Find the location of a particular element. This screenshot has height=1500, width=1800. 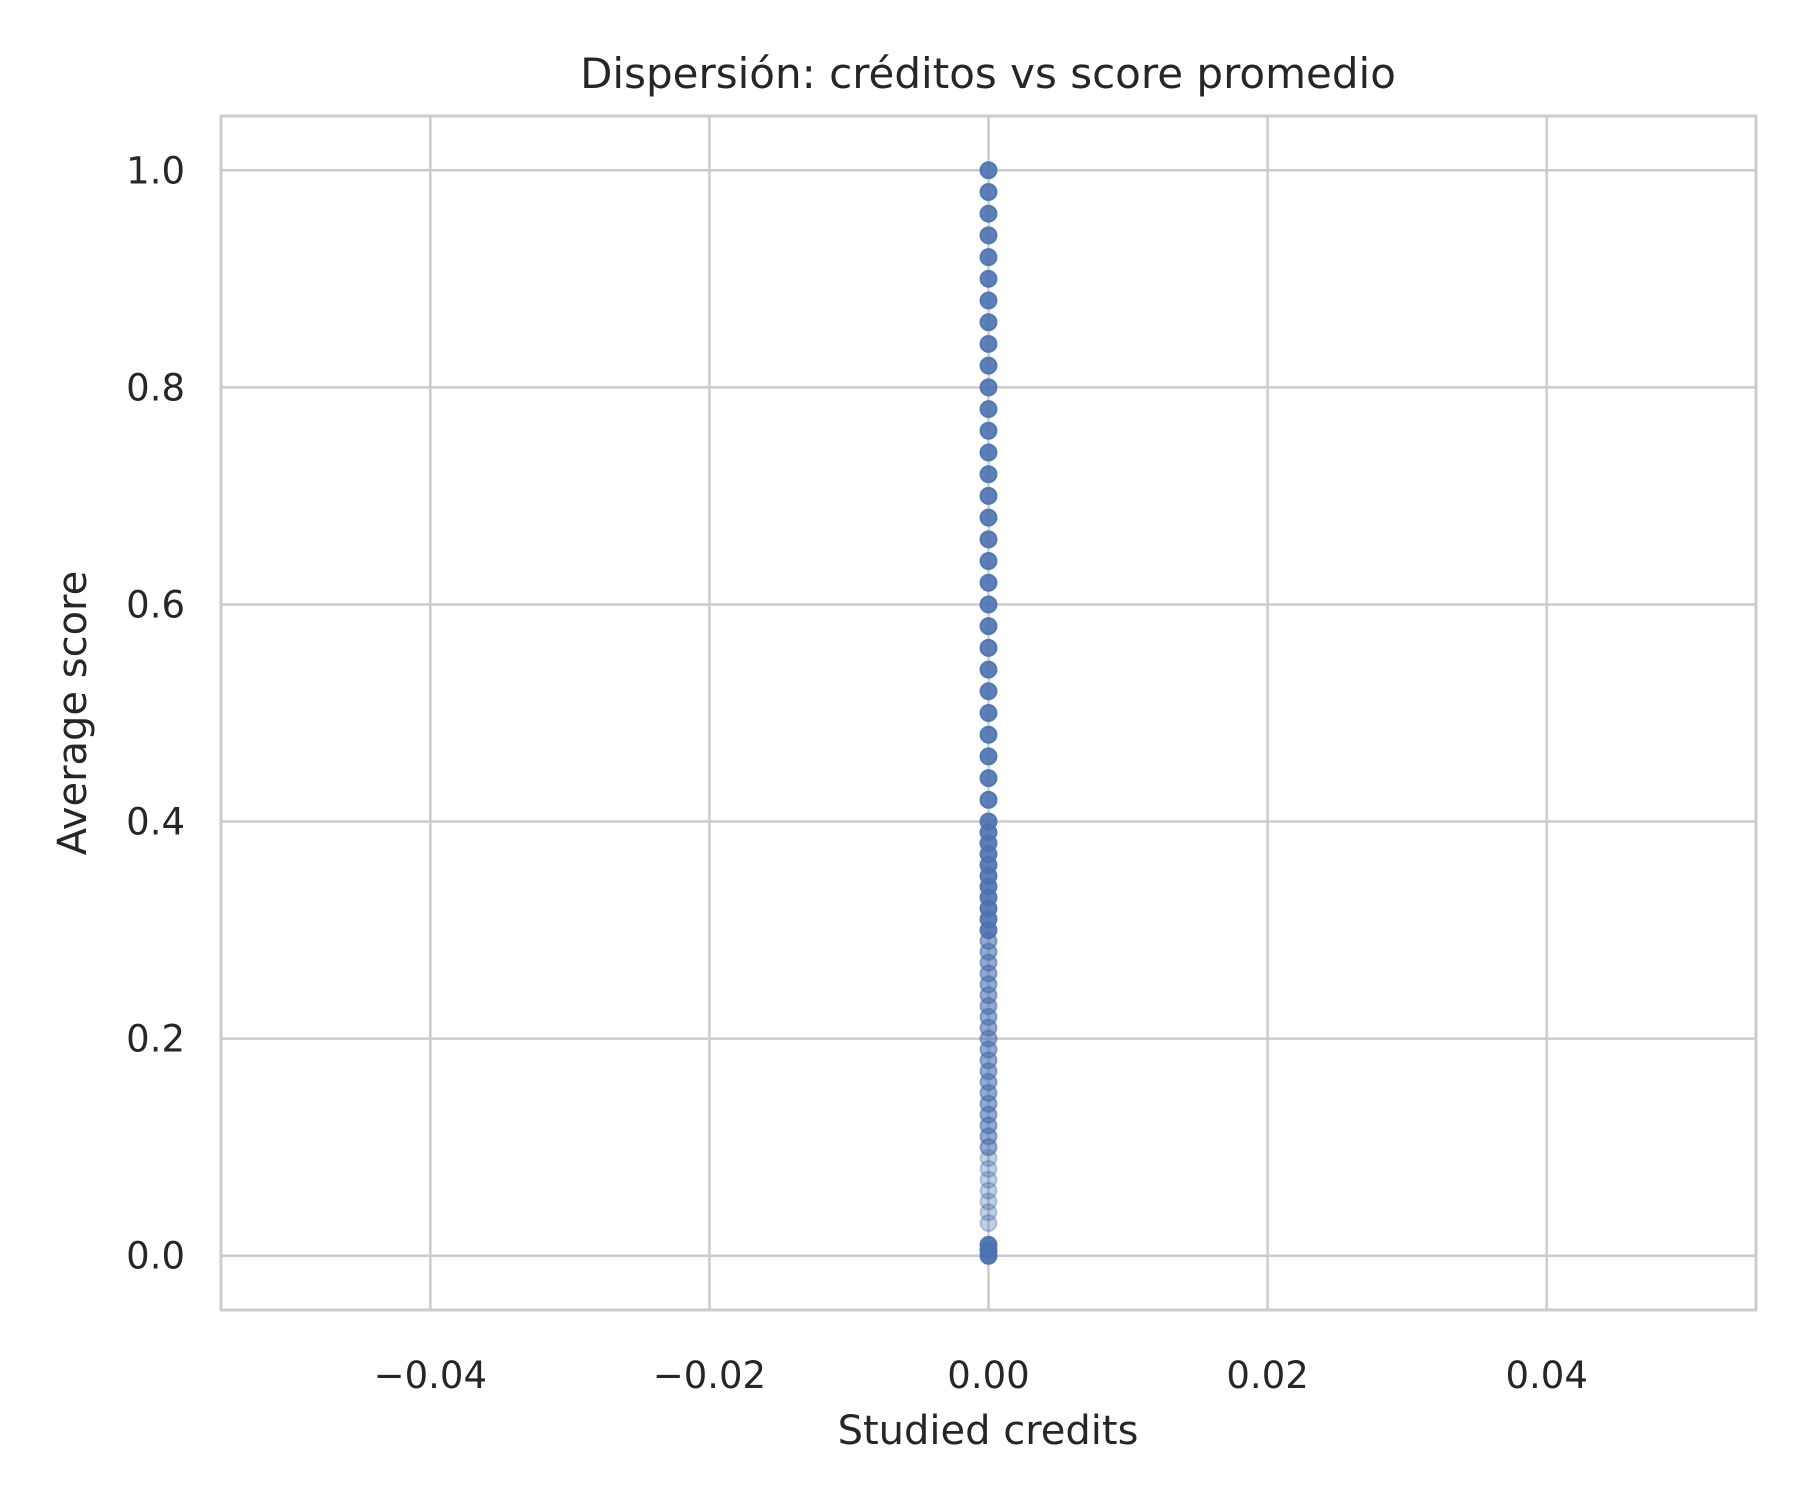

y-tick-label: 0.2 is located at coordinates (155, 1039).